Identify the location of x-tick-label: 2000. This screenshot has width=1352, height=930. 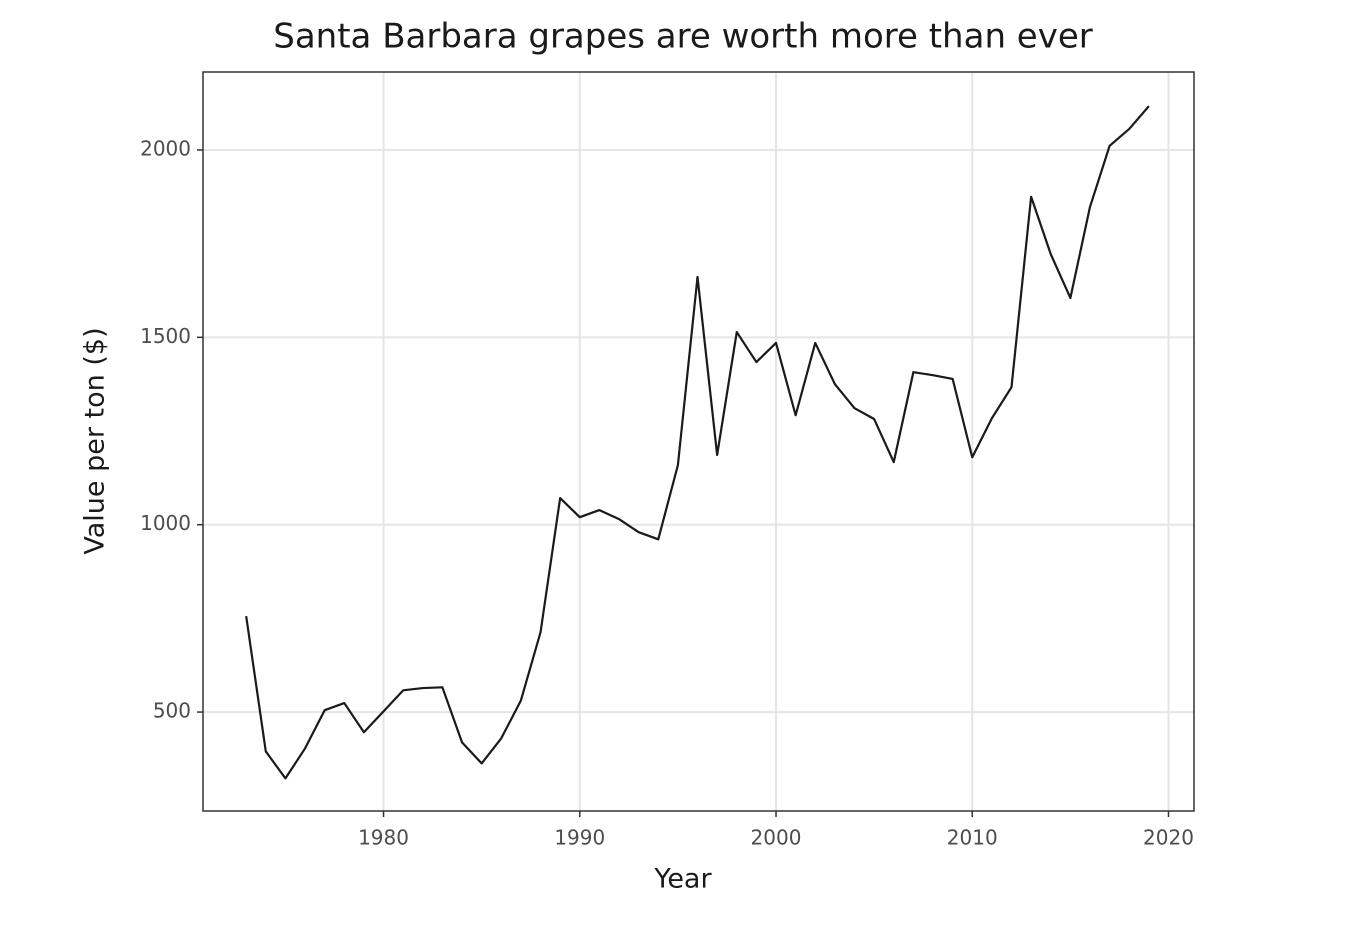
(776, 838).